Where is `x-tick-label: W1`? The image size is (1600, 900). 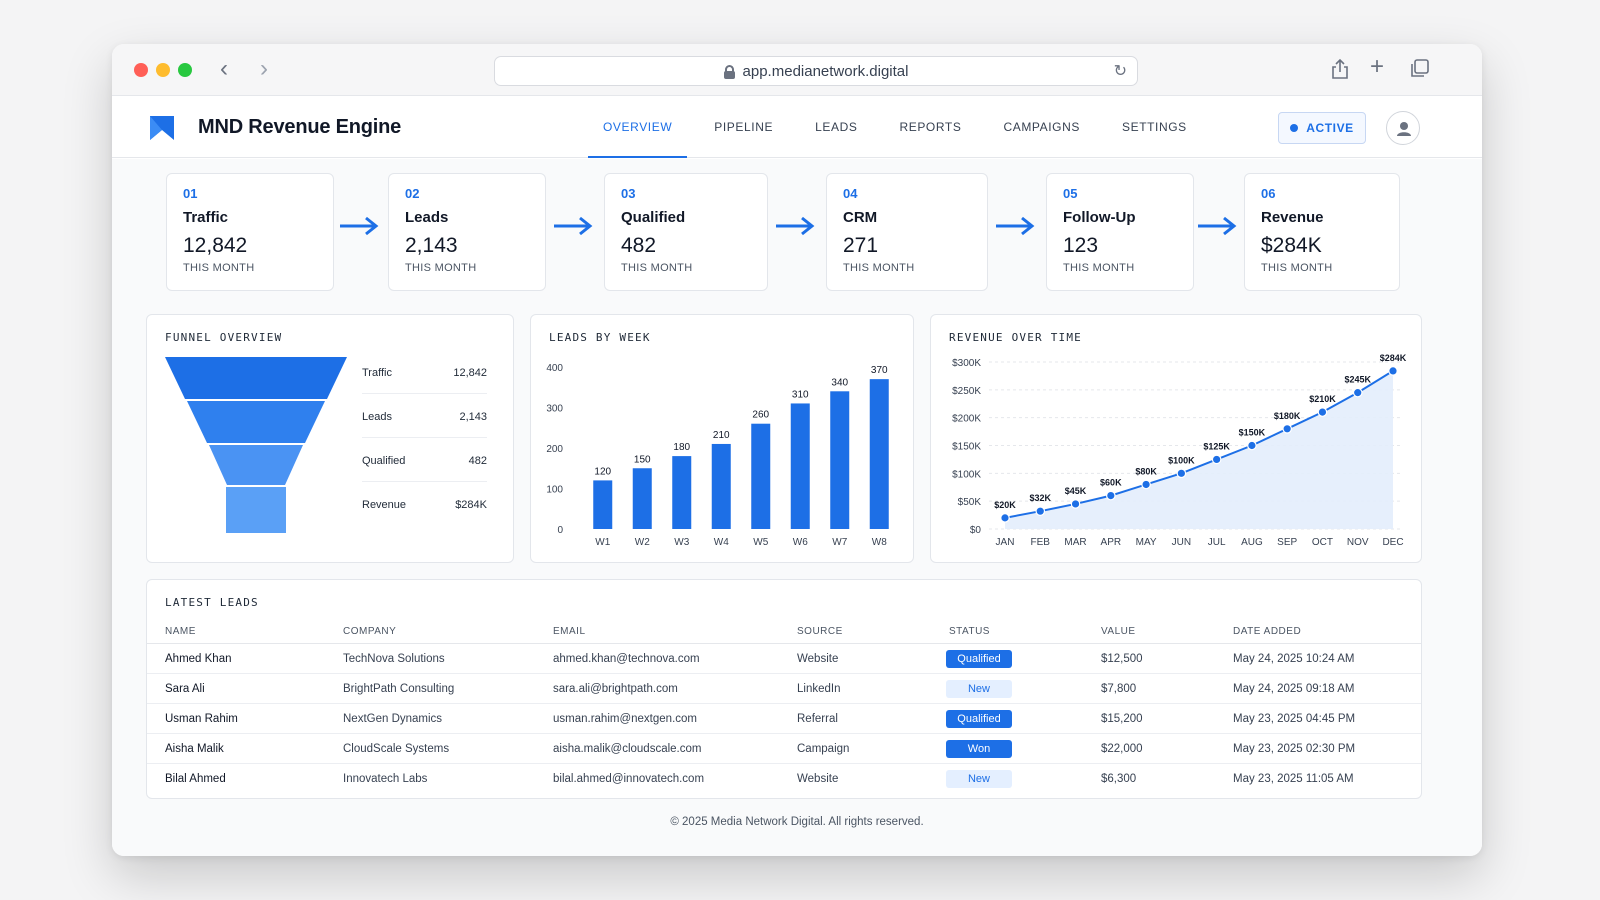
x-tick-label: W1 is located at coordinates (602, 542).